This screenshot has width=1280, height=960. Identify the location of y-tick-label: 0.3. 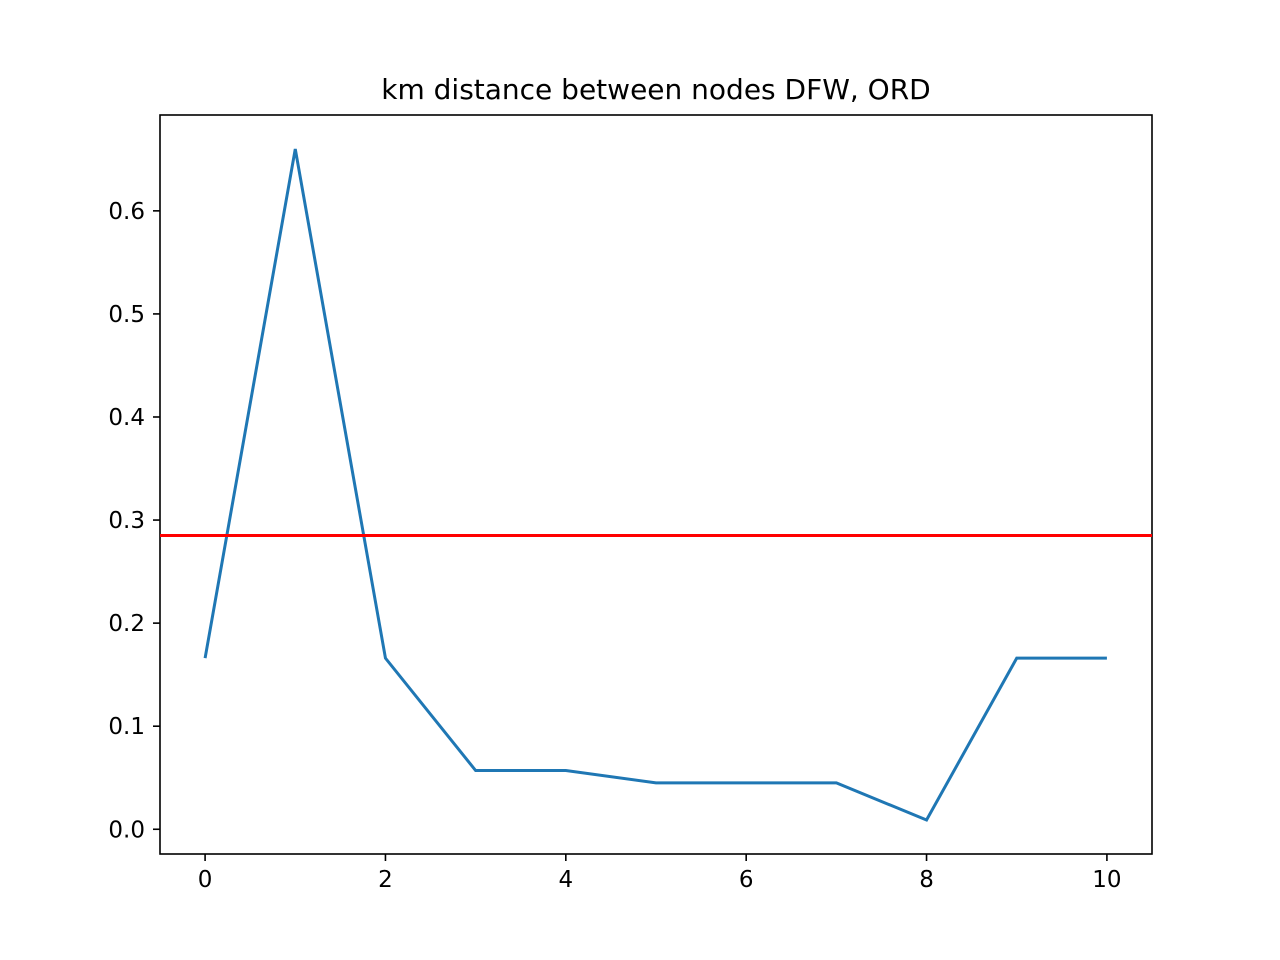
(126, 521).